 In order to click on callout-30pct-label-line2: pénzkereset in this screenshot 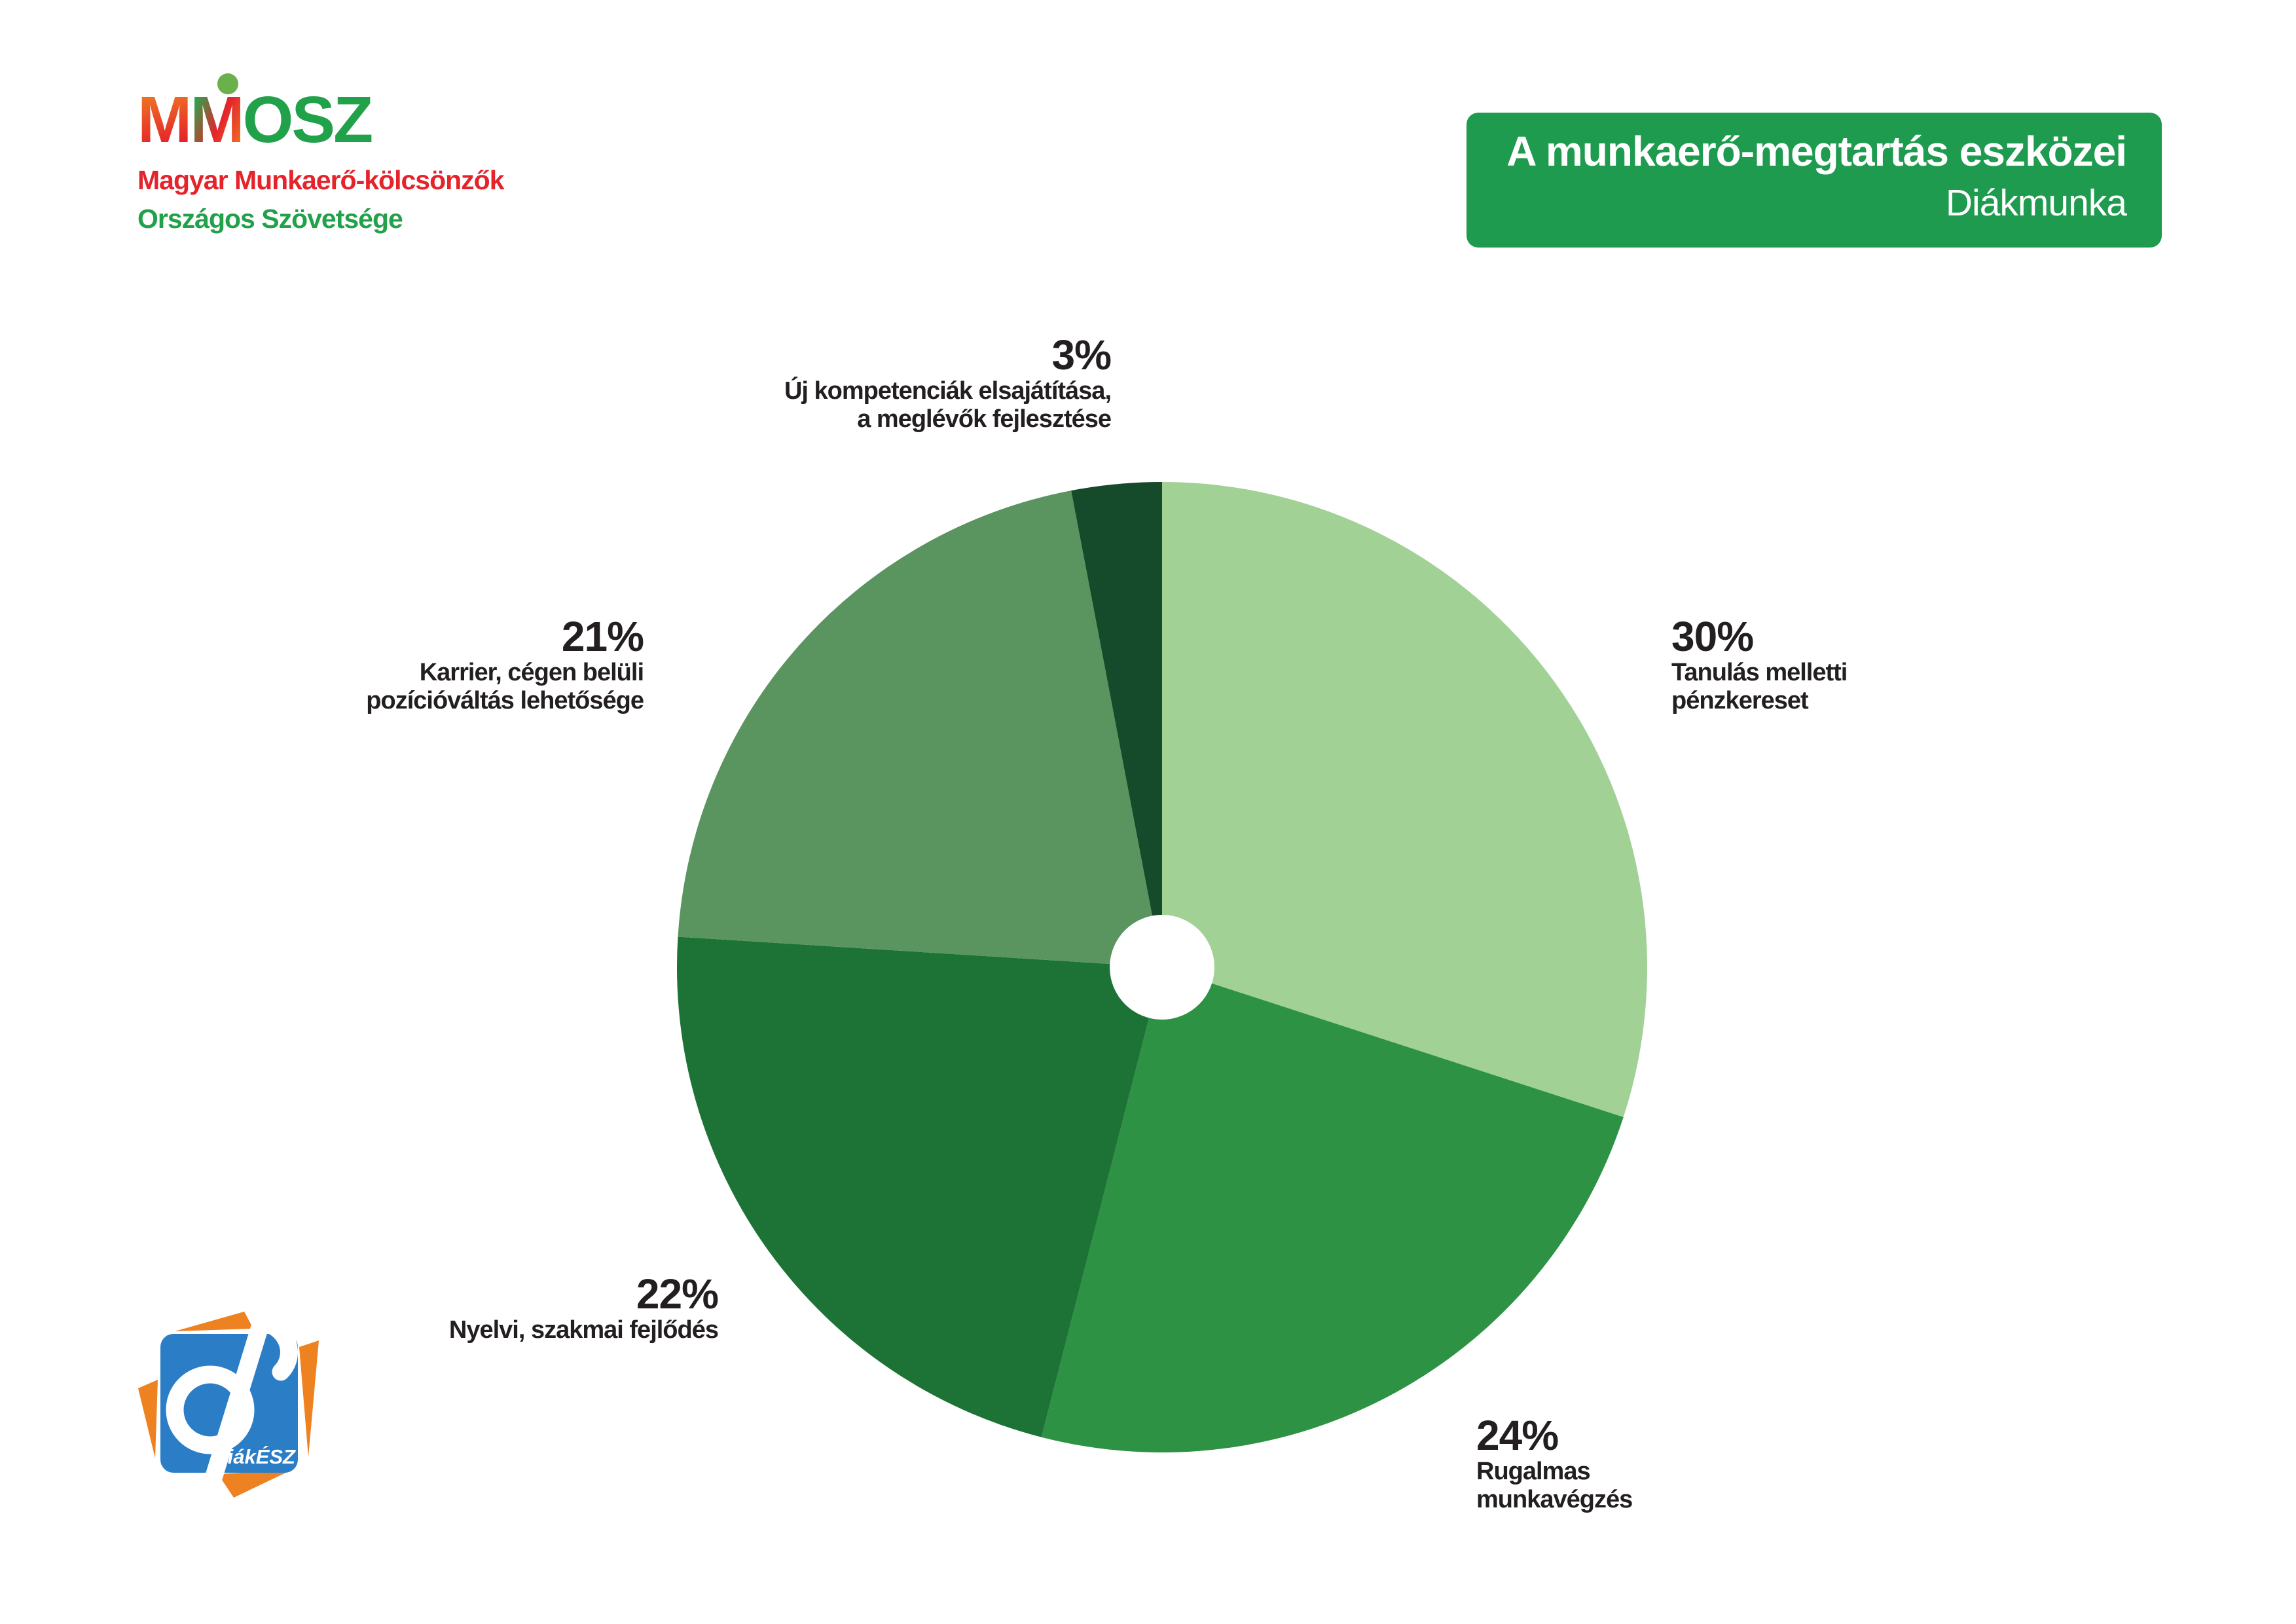, I will do `click(1740, 700)`.